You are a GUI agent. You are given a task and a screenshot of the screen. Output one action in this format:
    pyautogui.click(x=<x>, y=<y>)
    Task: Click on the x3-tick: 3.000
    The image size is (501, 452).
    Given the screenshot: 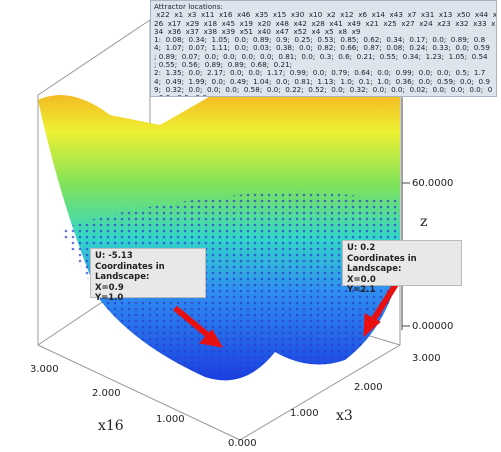 What is the action you would take?
    pyautogui.click(x=426, y=358)
    